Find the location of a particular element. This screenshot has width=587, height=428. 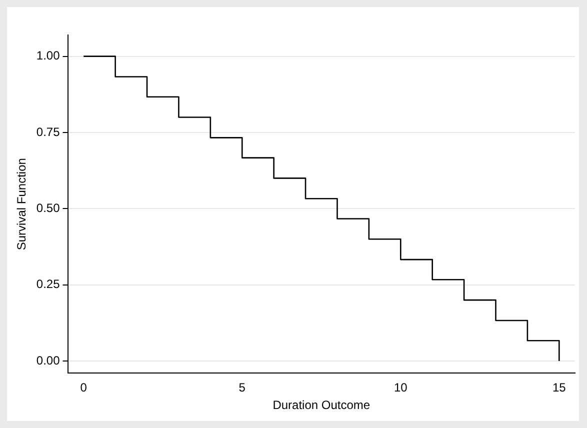

y-tick-label: 0.00 is located at coordinates (48, 360).